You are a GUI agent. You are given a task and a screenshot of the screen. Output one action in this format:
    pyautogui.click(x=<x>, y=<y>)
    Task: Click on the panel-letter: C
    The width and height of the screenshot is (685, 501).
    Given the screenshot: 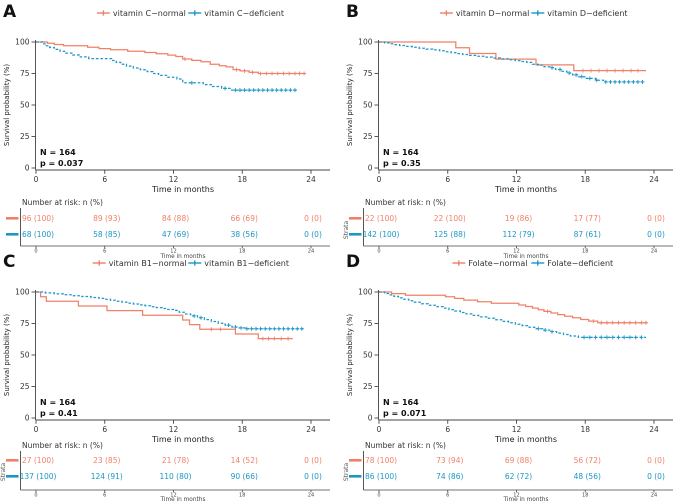 What is the action you would take?
    pyautogui.click(x=9, y=262)
    